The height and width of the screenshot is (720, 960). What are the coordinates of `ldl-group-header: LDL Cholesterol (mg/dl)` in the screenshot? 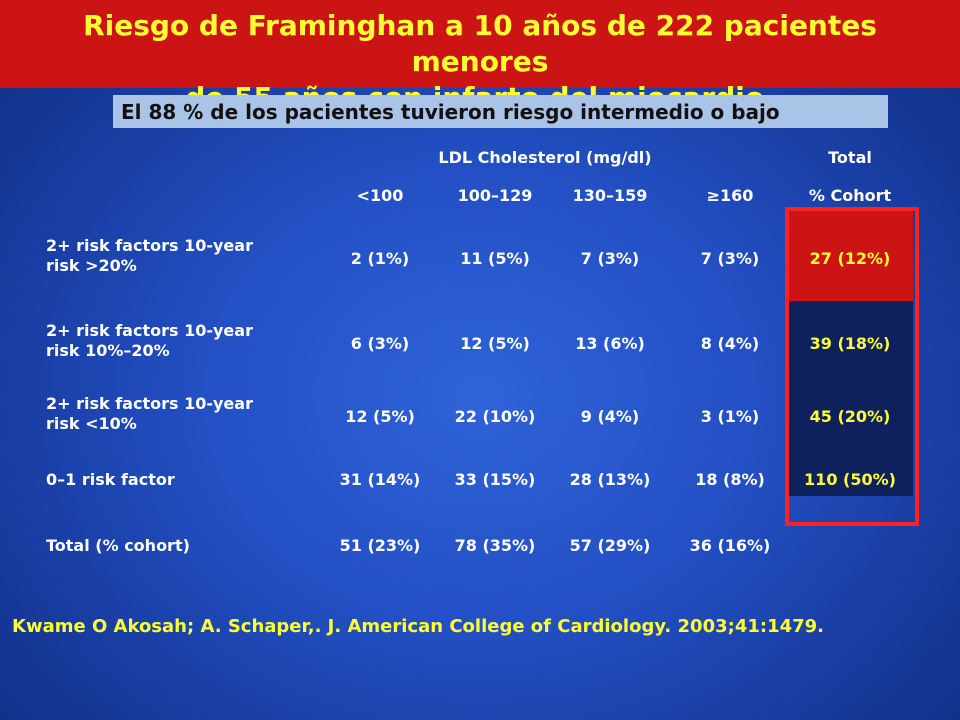 It's located at (545, 157).